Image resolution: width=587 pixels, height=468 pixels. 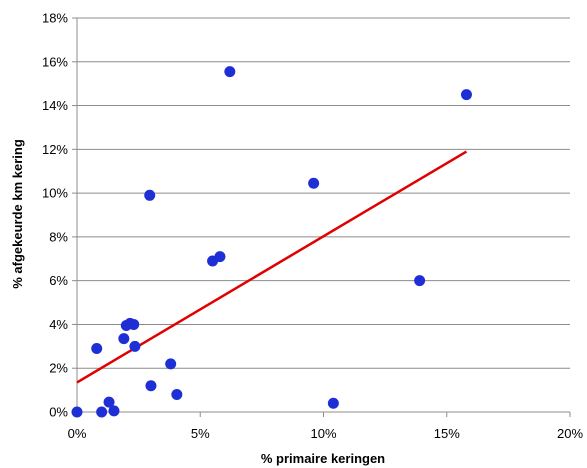 What do you see at coordinates (200, 433) in the screenshot?
I see `x-tick-label: 5%` at bounding box center [200, 433].